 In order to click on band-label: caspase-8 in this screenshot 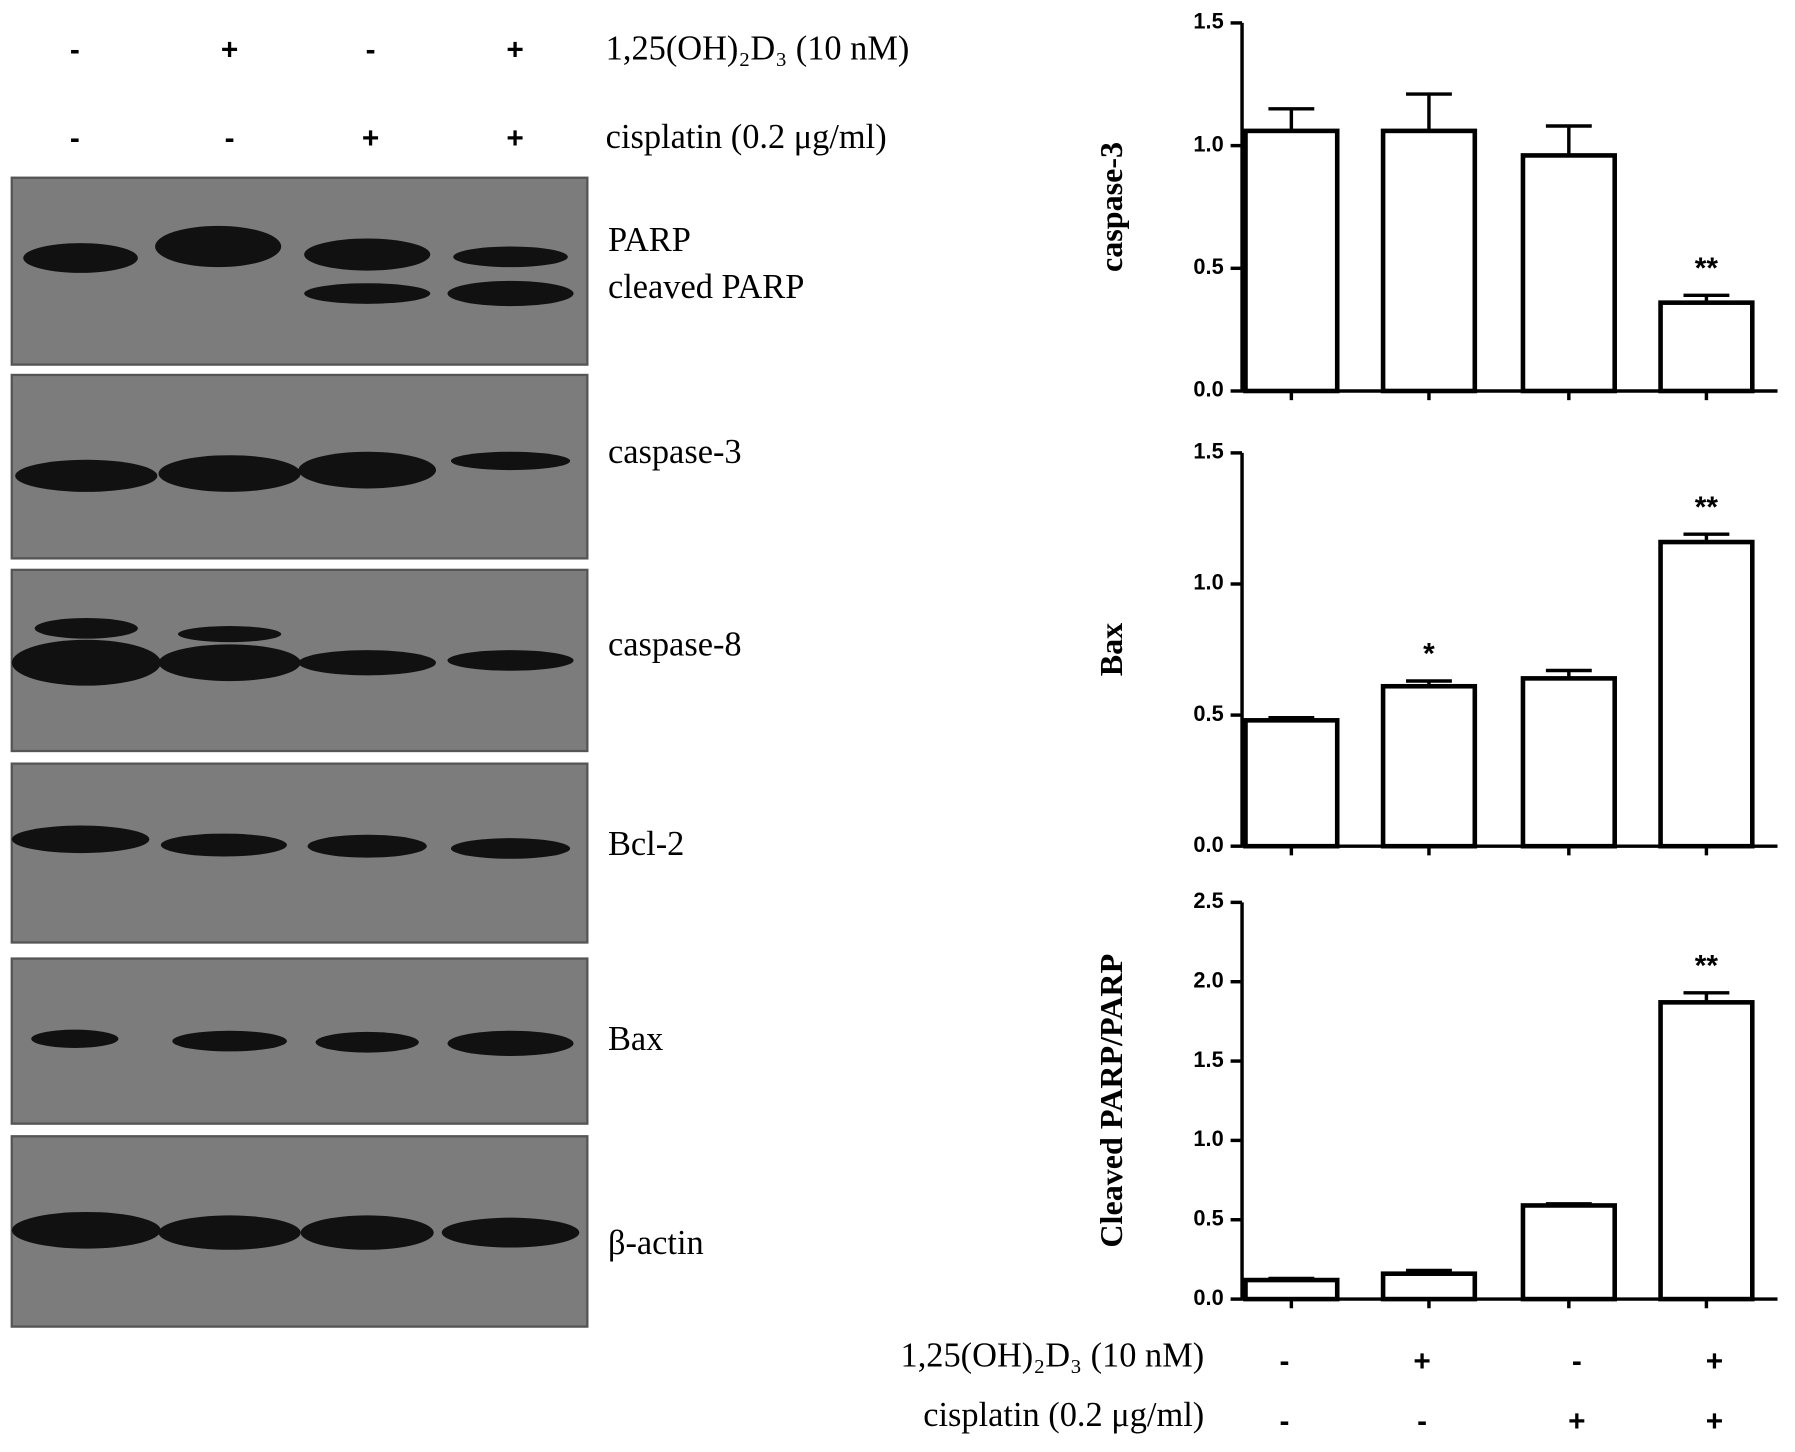, I will do `click(675, 645)`.